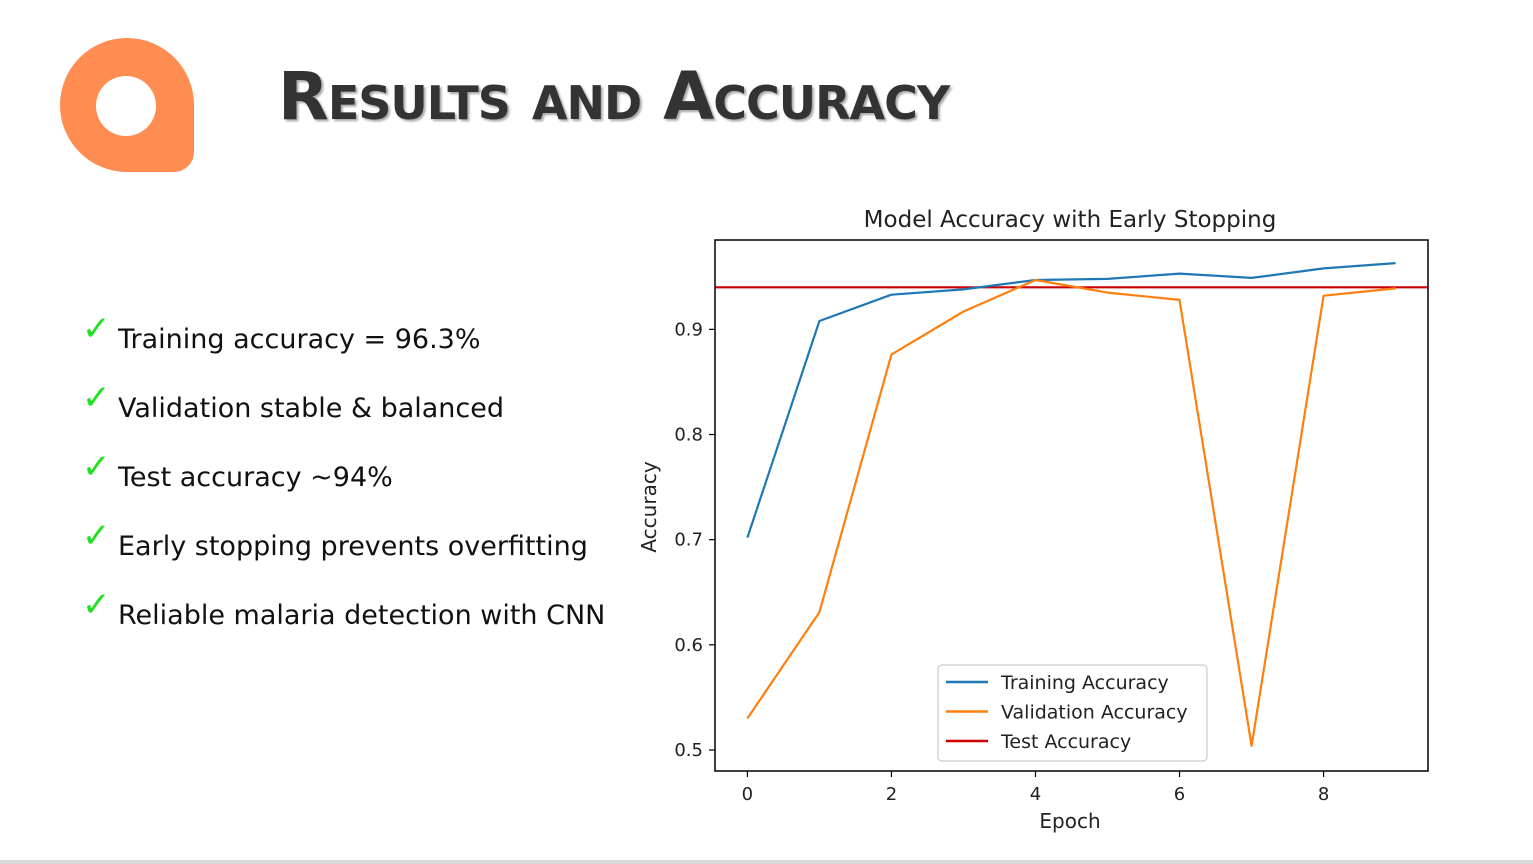 The image size is (1533, 864). Describe the element at coordinates (688, 645) in the screenshot. I see `y-tick-label: 0.6` at that location.